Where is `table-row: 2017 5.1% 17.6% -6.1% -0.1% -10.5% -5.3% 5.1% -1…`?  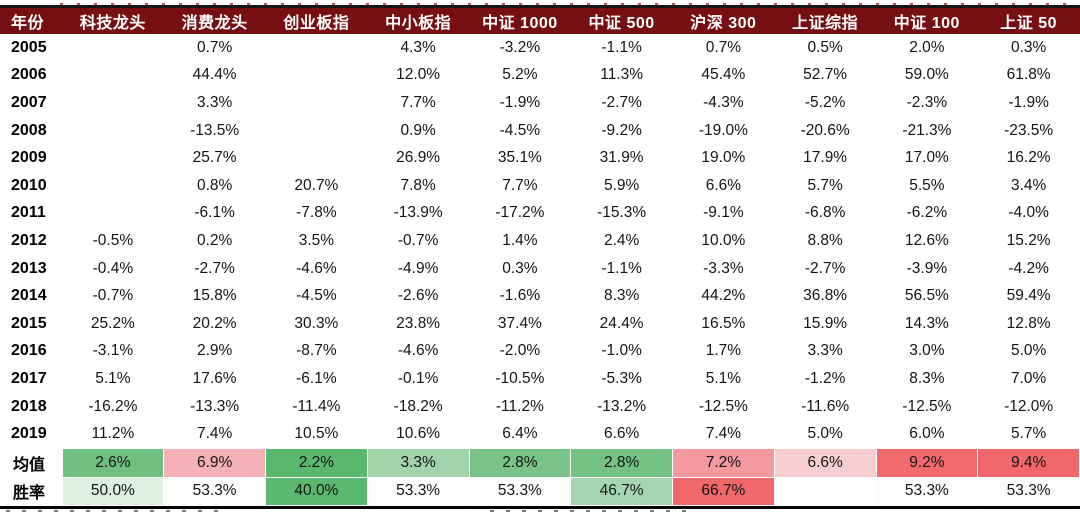
table-row: 2017 5.1% 17.6% -6.1% -0.1% -10.5% -5.3% 5.1% -1… is located at coordinates (540, 379).